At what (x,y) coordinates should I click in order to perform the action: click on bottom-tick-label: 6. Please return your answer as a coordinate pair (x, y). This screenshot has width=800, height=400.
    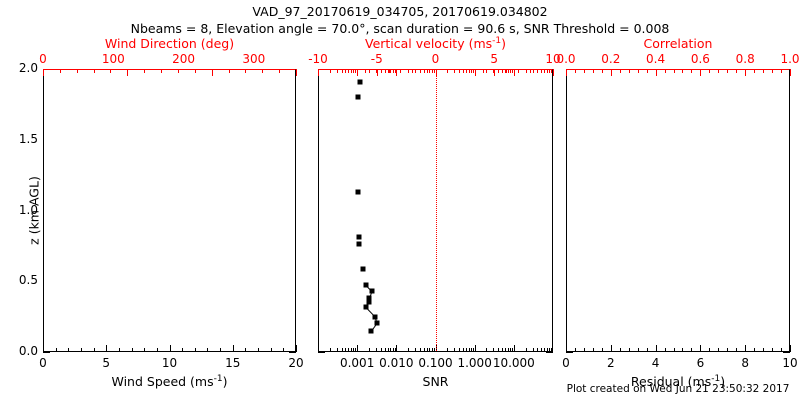
    Looking at the image, I should click on (700, 363).